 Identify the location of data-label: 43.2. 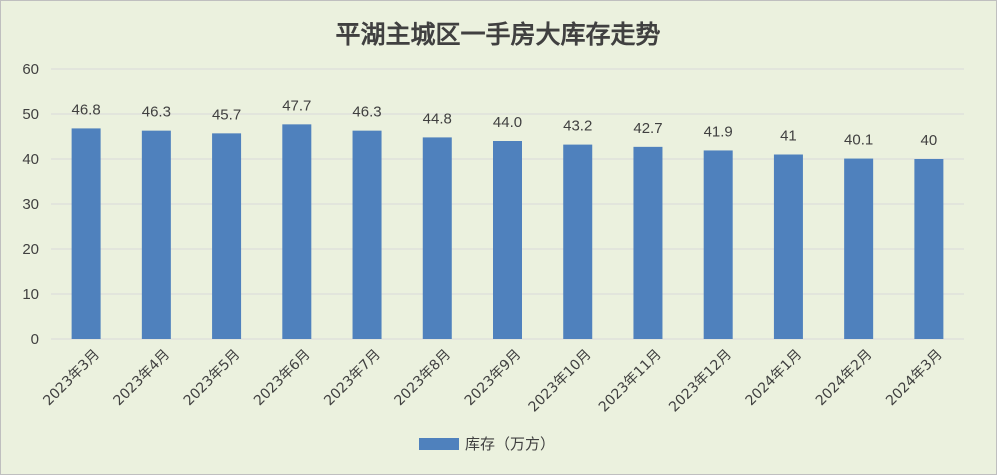
(577, 126).